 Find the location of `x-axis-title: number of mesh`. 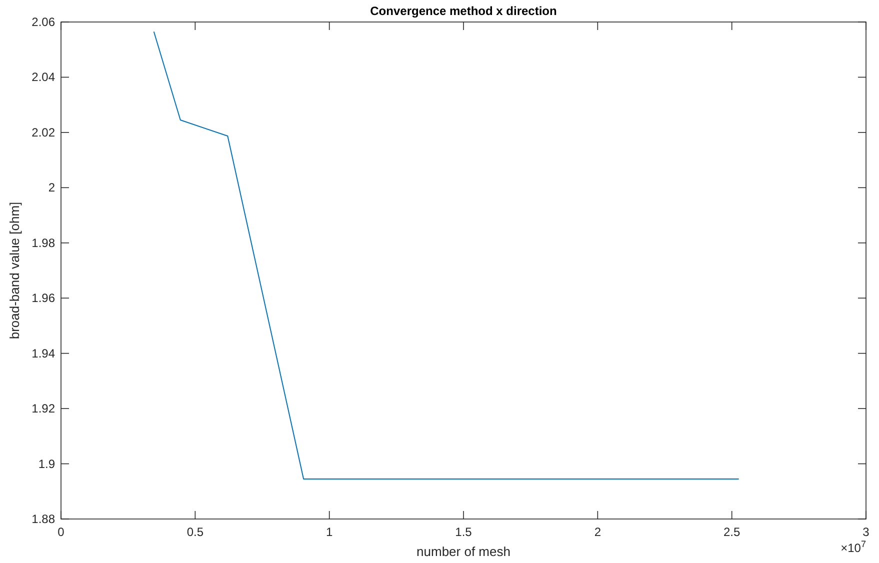

x-axis-title: number of mesh is located at coordinates (463, 551).